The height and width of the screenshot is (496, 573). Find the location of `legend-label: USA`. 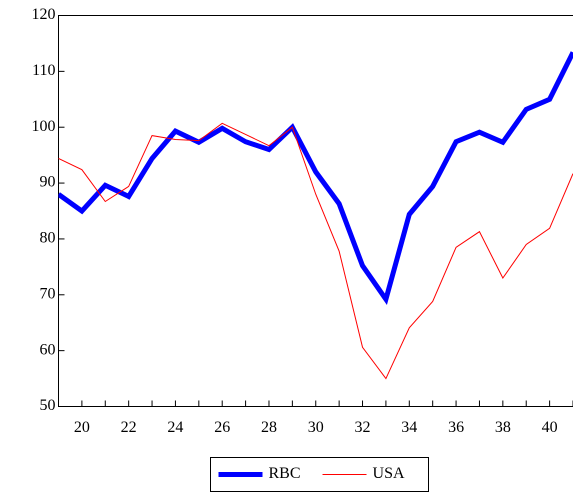

legend-label: USA is located at coordinates (389, 473).